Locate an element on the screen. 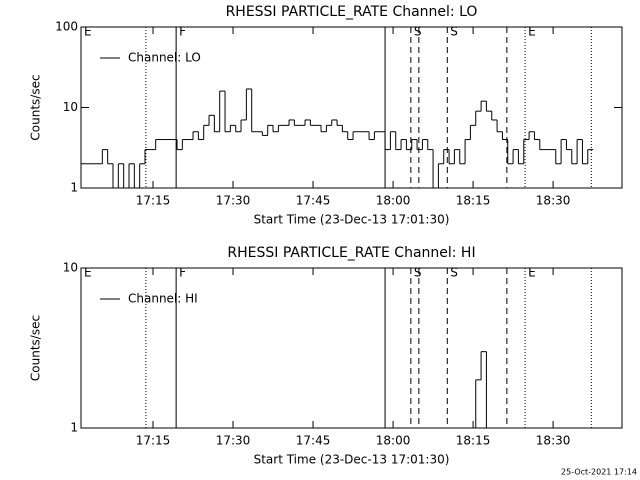 The image size is (640, 480). chart-title: RHESSI PARTICLE_RATE Channel: LO is located at coordinates (352, 12).